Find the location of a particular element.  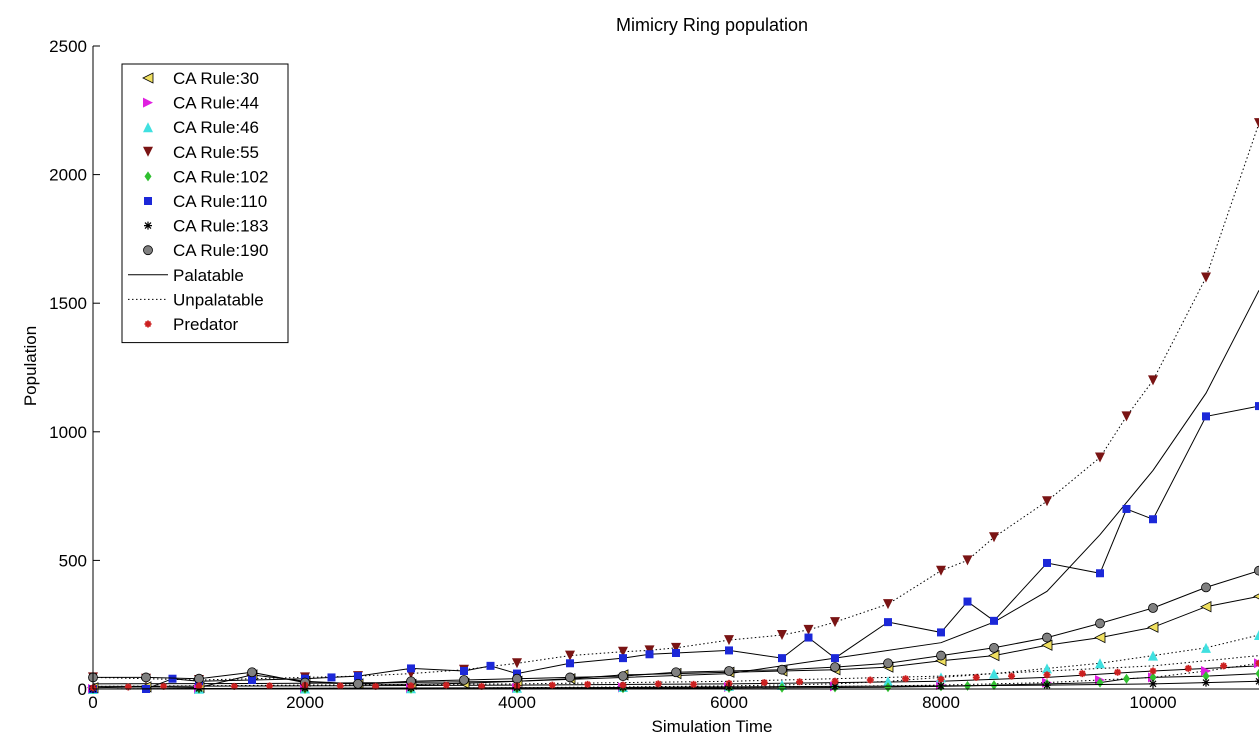

y-tick-label: 500 is located at coordinates (73, 560).